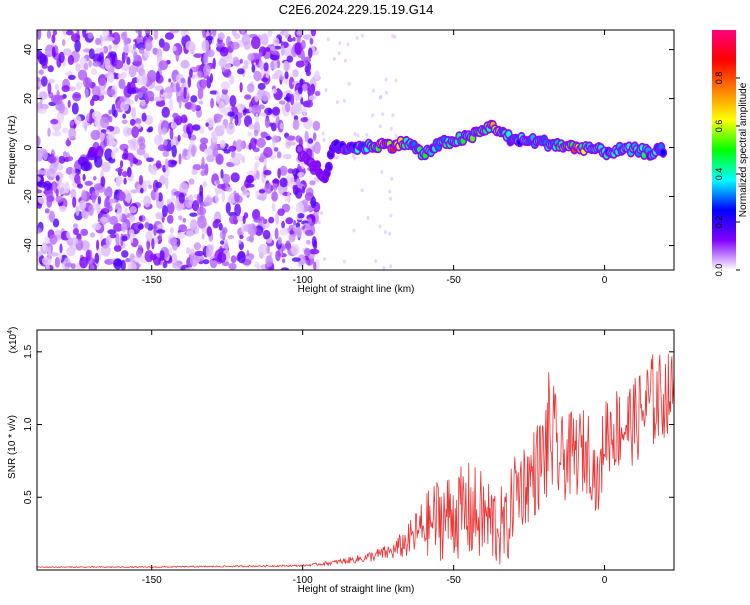  Describe the element at coordinates (28, 497) in the screenshot. I see `y-tick-label: 0.5` at that location.